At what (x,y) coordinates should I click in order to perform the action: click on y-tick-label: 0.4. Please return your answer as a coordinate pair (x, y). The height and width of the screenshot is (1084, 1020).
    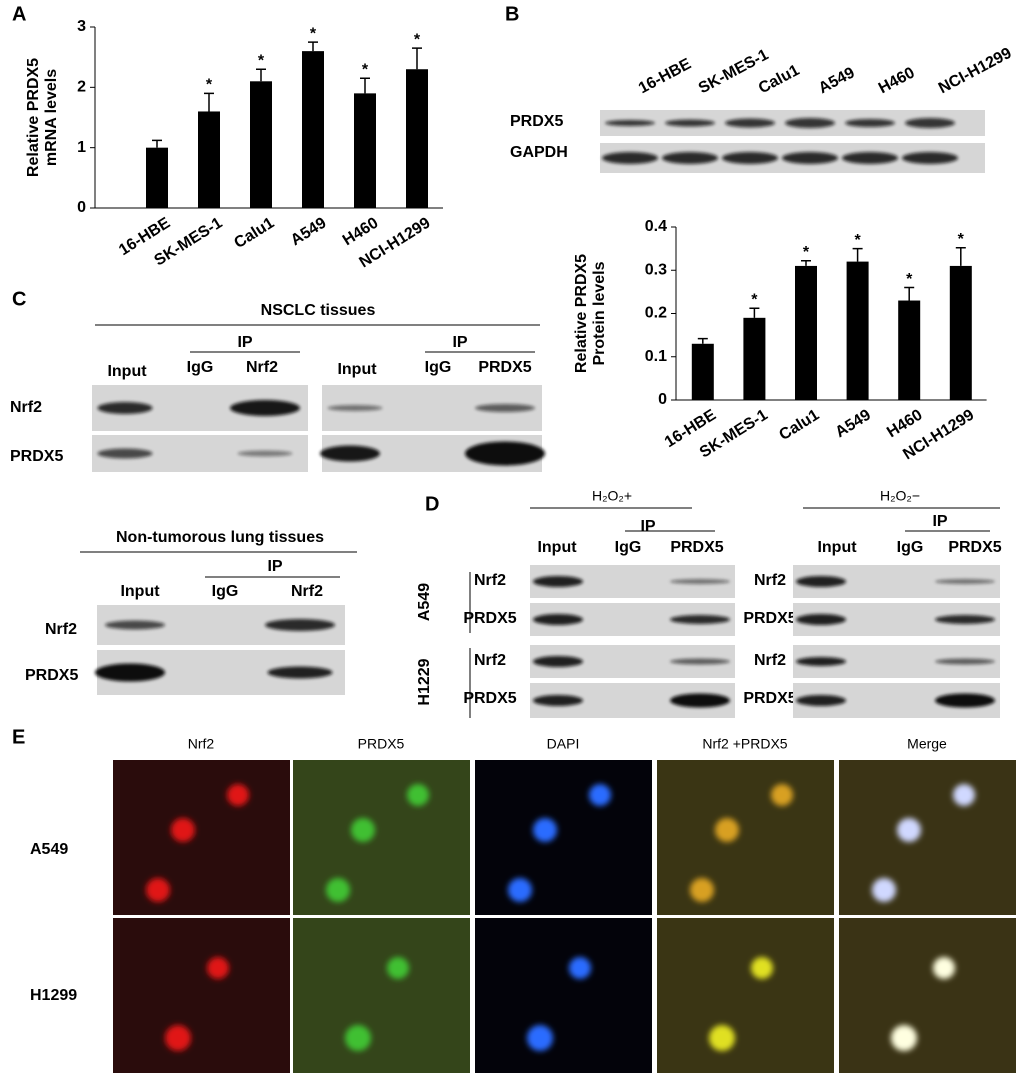
    Looking at the image, I should click on (656, 226).